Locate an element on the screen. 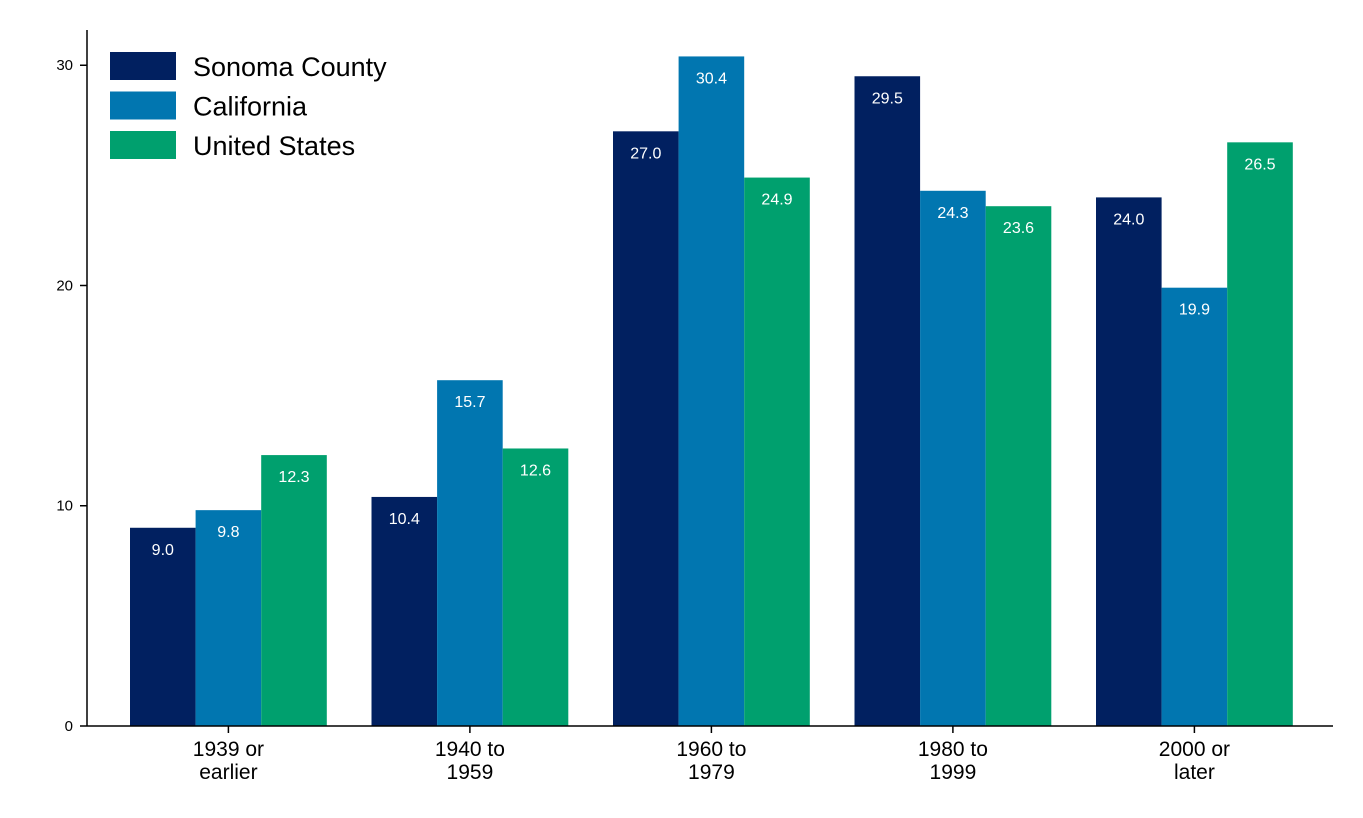  x-tick-label: 2000 or is located at coordinates (1194, 749).